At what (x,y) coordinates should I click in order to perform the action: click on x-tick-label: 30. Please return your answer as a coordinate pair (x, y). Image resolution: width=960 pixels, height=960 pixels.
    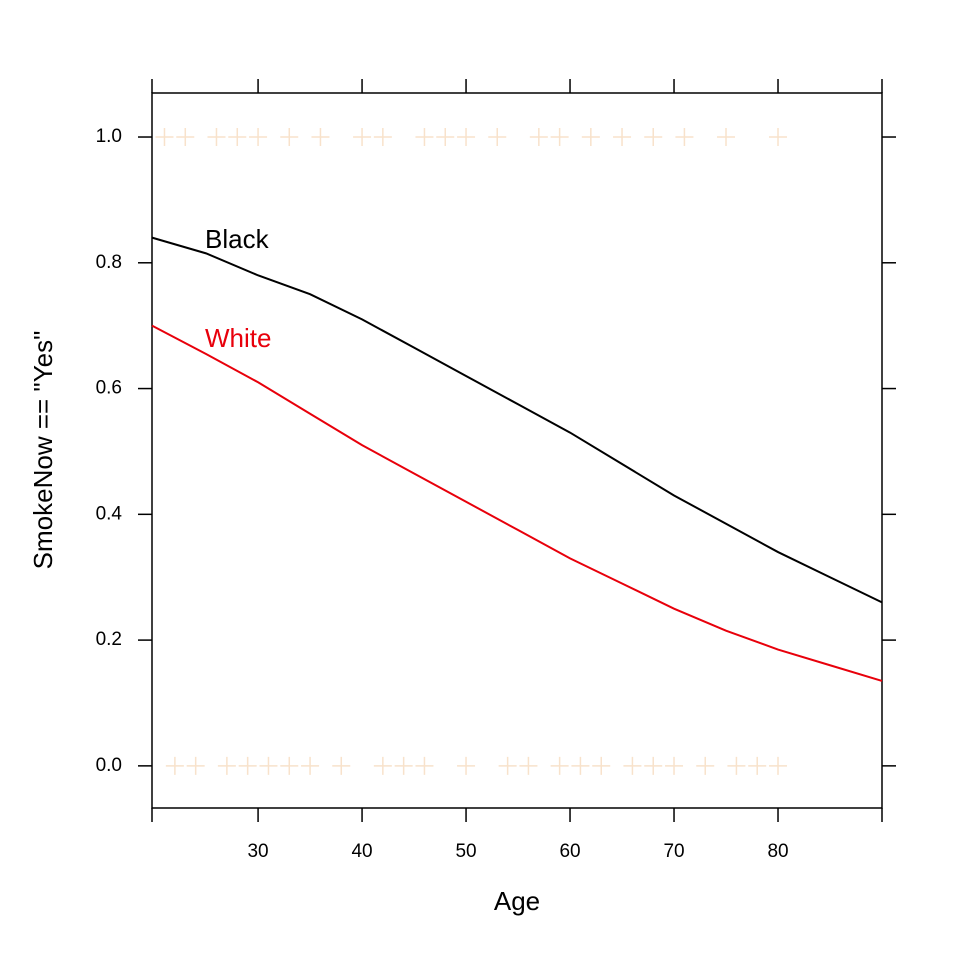
    Looking at the image, I should click on (257, 851).